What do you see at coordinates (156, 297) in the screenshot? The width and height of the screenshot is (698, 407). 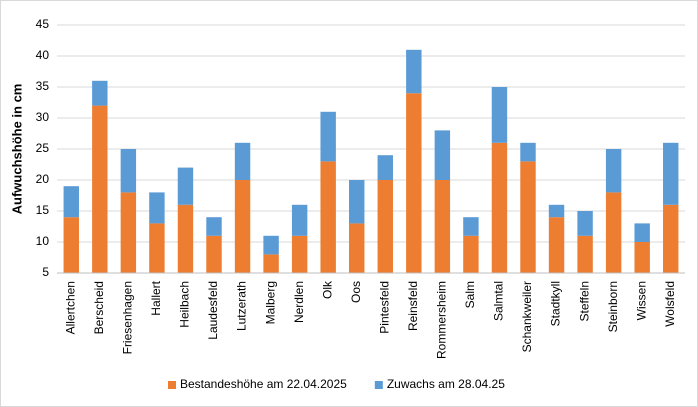 I see `x-tick-label: Hallert` at bounding box center [156, 297].